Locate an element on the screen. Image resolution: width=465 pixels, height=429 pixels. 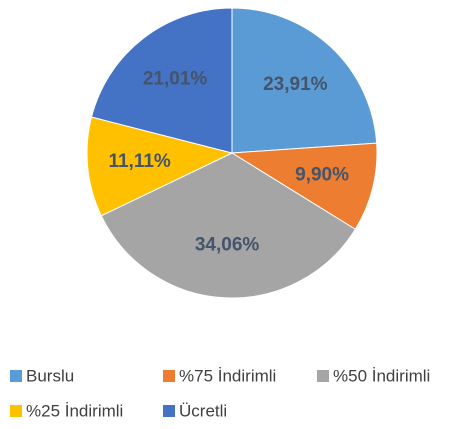
legend-label: Burslu is located at coordinates (50, 375).